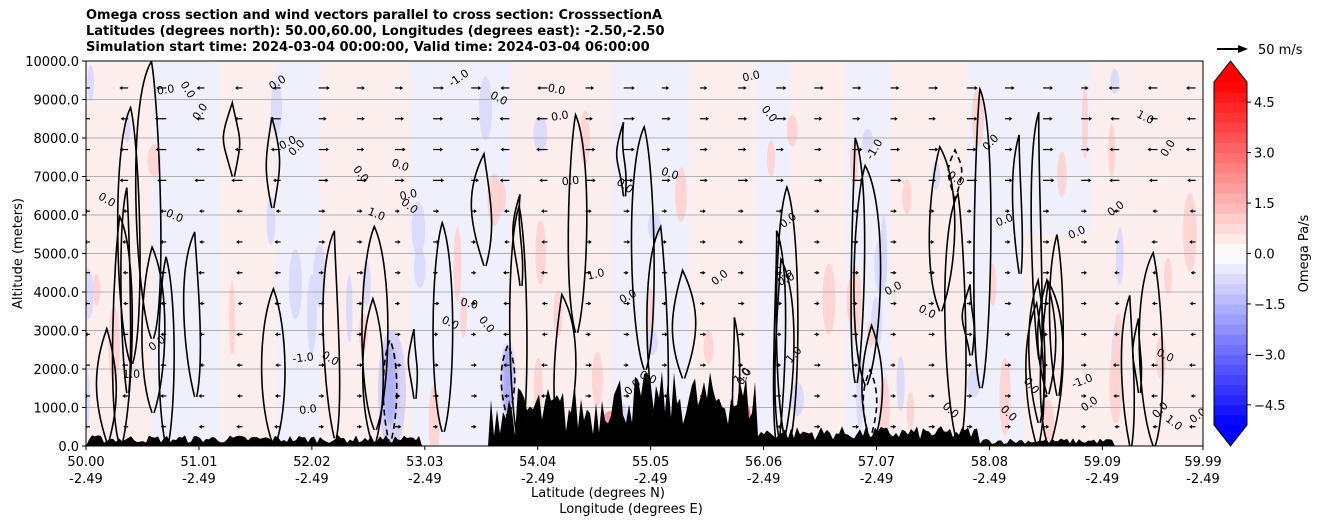  I want to click on colorbar-tick-label: −3.0, so click(1270, 355).